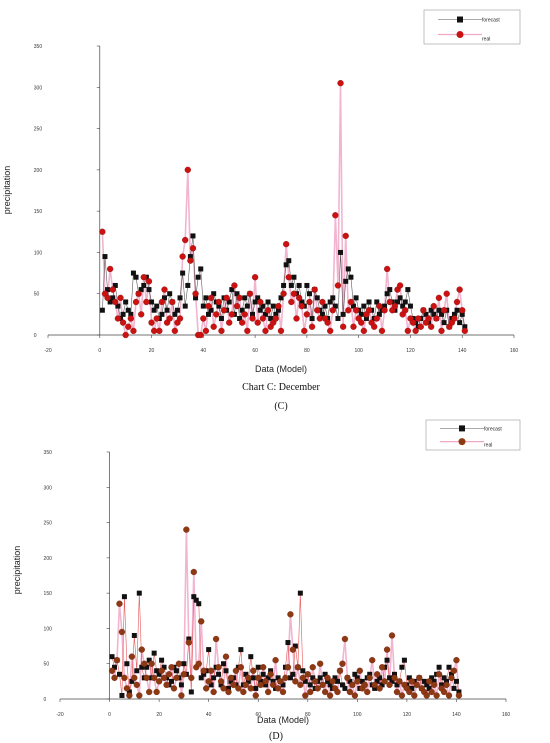 The width and height of the screenshot is (550, 743). Describe the element at coordinates (38, 171) in the screenshot. I see `panel-c-y-tick-label: 200` at that location.